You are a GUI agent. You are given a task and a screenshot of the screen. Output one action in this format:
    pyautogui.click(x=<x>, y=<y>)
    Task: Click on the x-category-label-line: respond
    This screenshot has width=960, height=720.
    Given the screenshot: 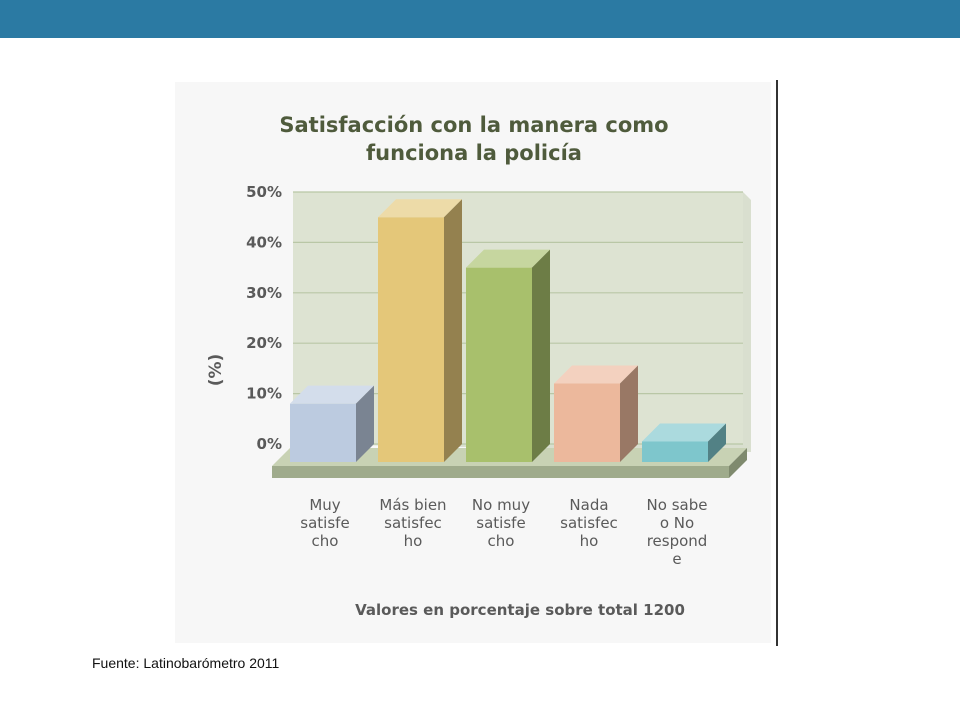 What is the action you would take?
    pyautogui.click(x=677, y=541)
    